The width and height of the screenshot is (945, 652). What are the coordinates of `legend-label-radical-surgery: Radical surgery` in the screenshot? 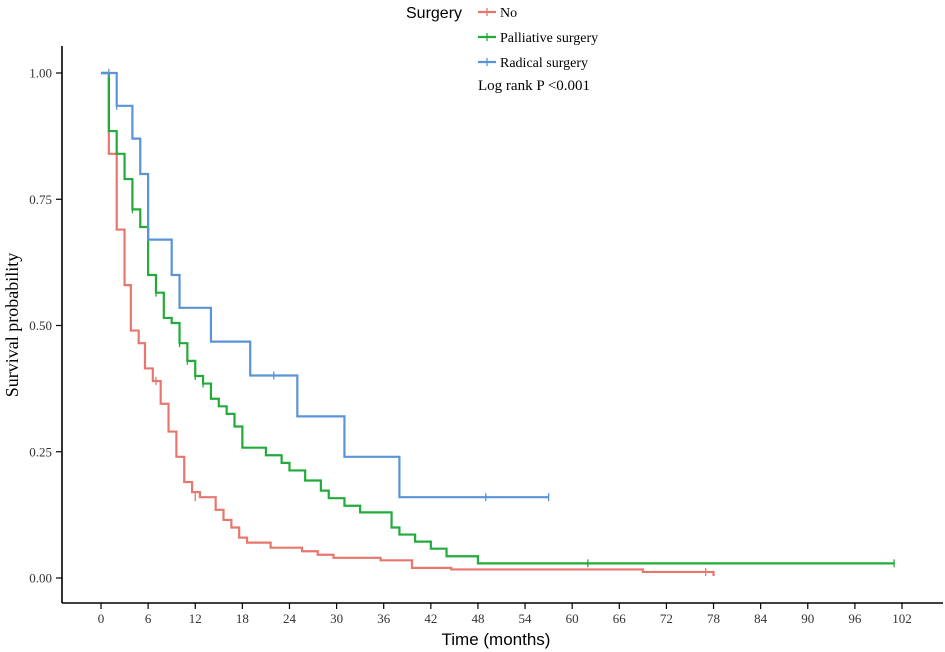 It's located at (544, 63).